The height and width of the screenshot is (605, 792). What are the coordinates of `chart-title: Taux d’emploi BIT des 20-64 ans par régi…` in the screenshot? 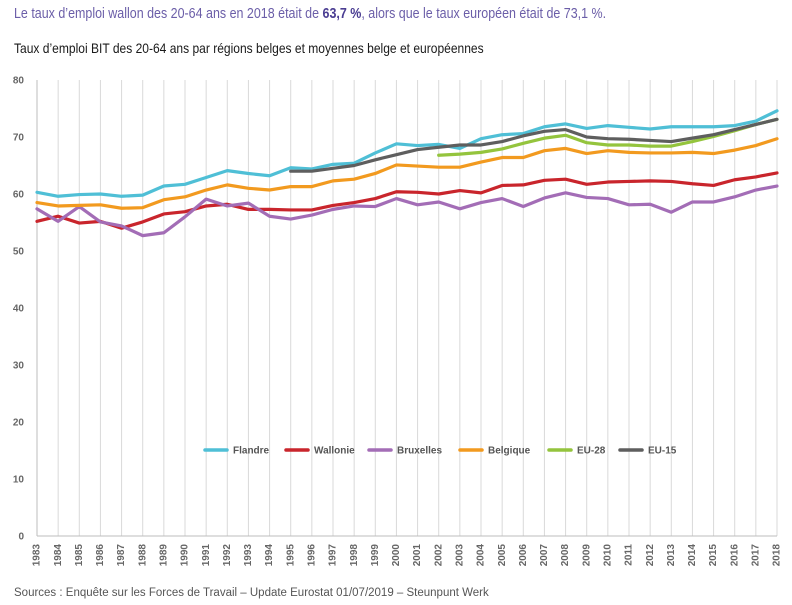 It's located at (249, 48).